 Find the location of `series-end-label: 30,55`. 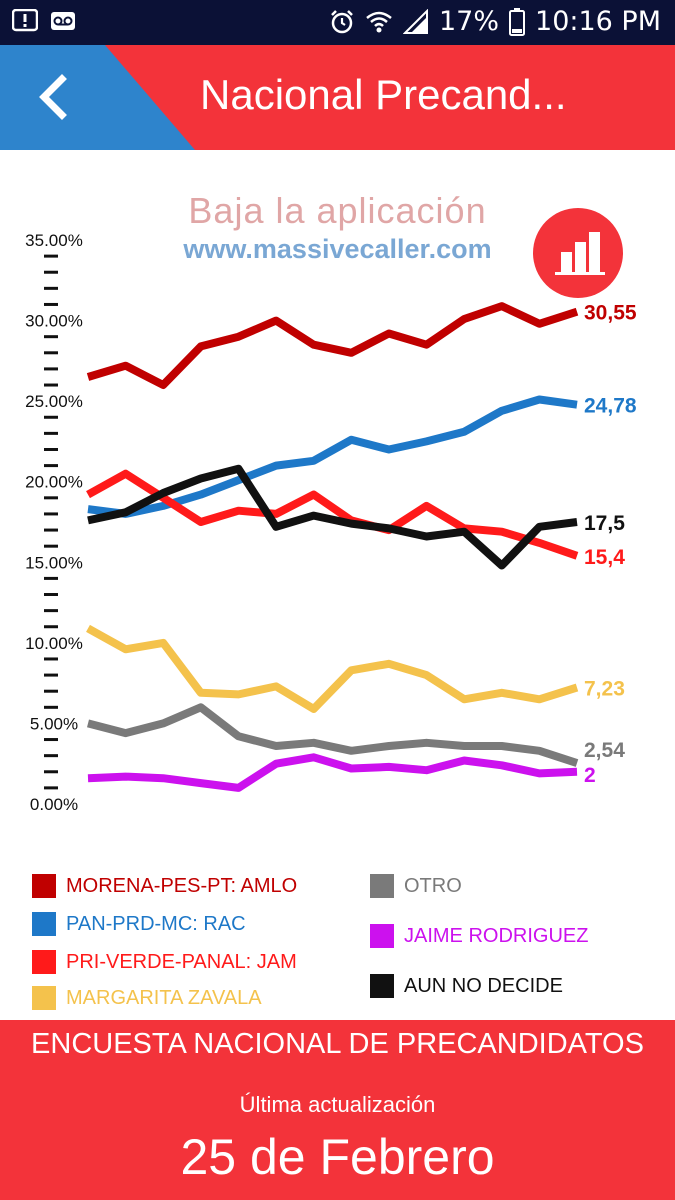

series-end-label: 30,55 is located at coordinates (610, 313).